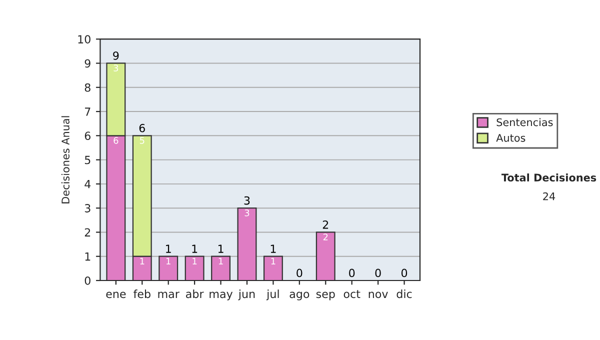 This screenshot has width=600, height=340. I want to click on data-label: 2, so click(325, 237).